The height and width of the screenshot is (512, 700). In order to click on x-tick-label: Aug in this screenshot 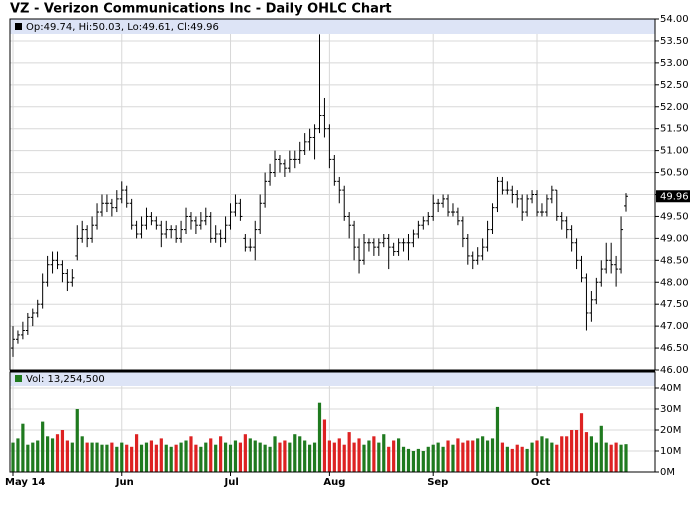, I will do `click(334, 482)`.